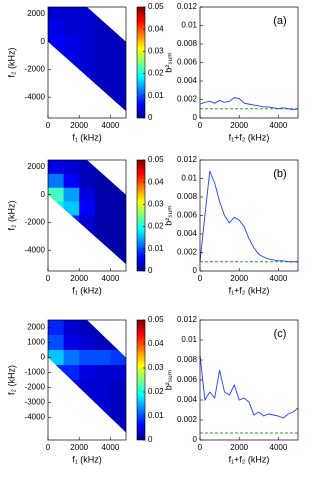  I want to click on y-tick-label: 0.01, so click(189, 25).